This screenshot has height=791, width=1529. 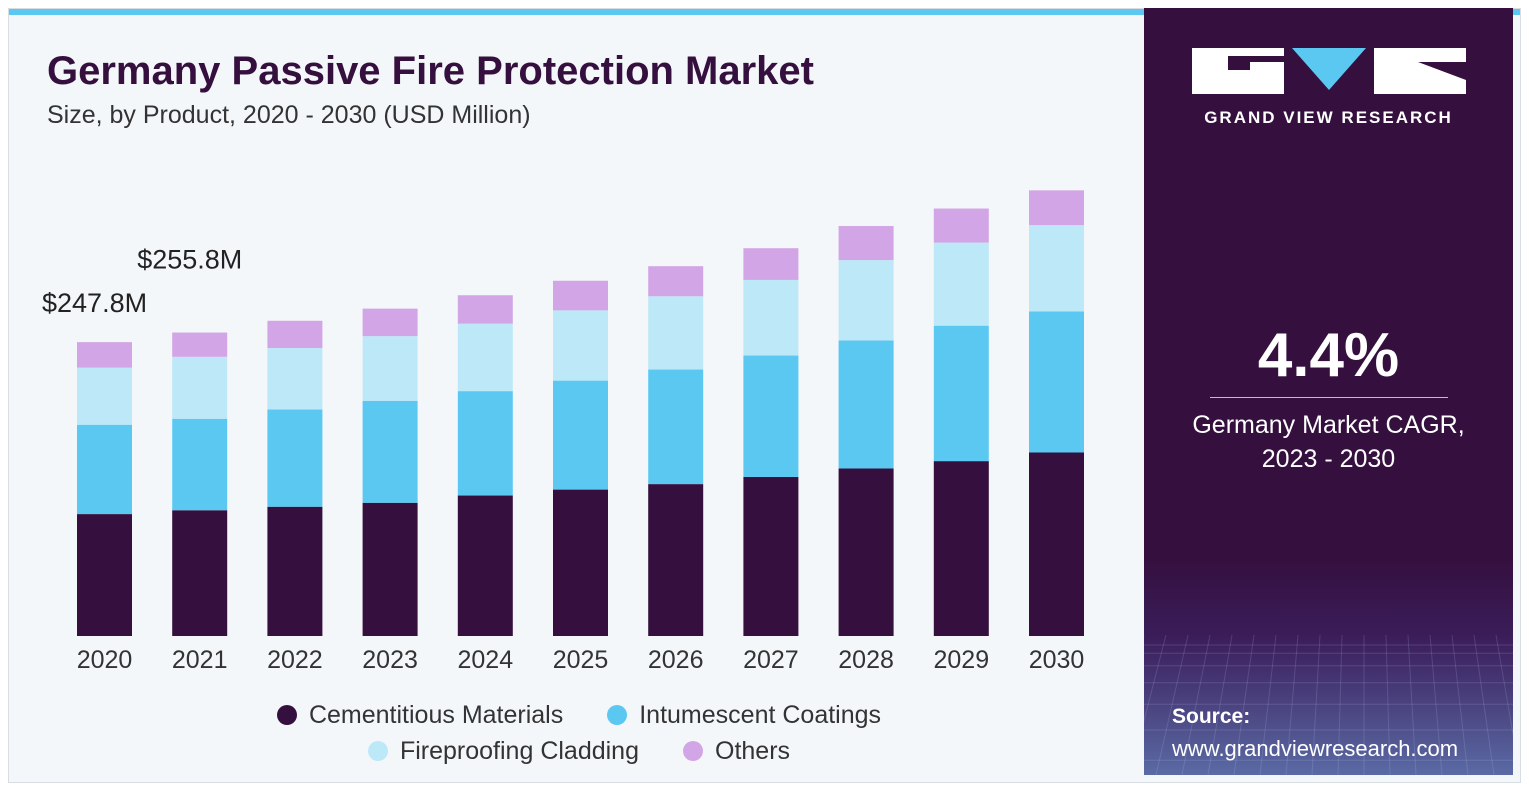 I want to click on source-url: www.grandviewresearch.com, so click(x=1315, y=748).